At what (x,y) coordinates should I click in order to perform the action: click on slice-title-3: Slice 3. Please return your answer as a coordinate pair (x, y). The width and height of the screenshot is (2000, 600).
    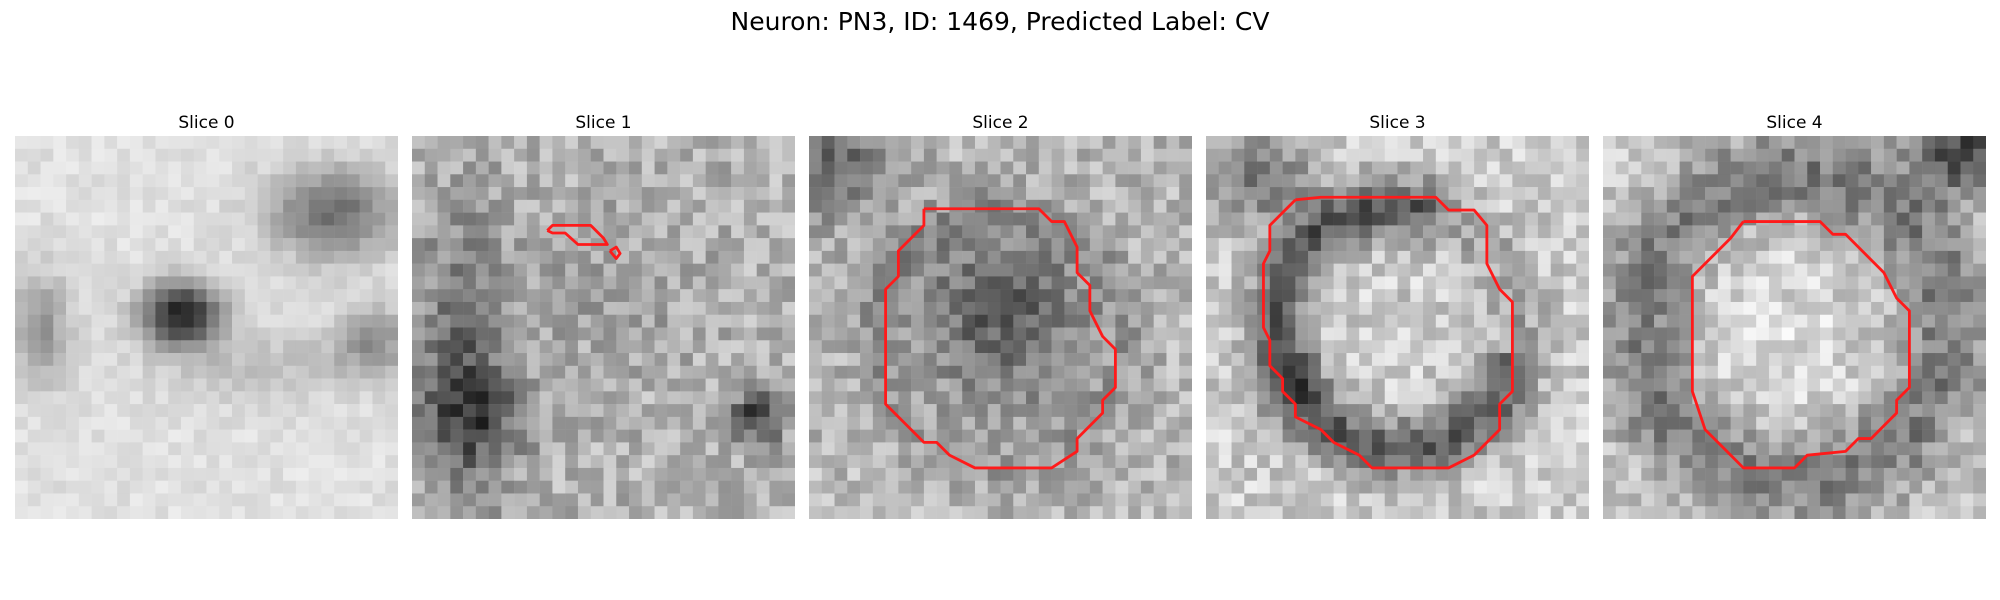
    Looking at the image, I should click on (1397, 123).